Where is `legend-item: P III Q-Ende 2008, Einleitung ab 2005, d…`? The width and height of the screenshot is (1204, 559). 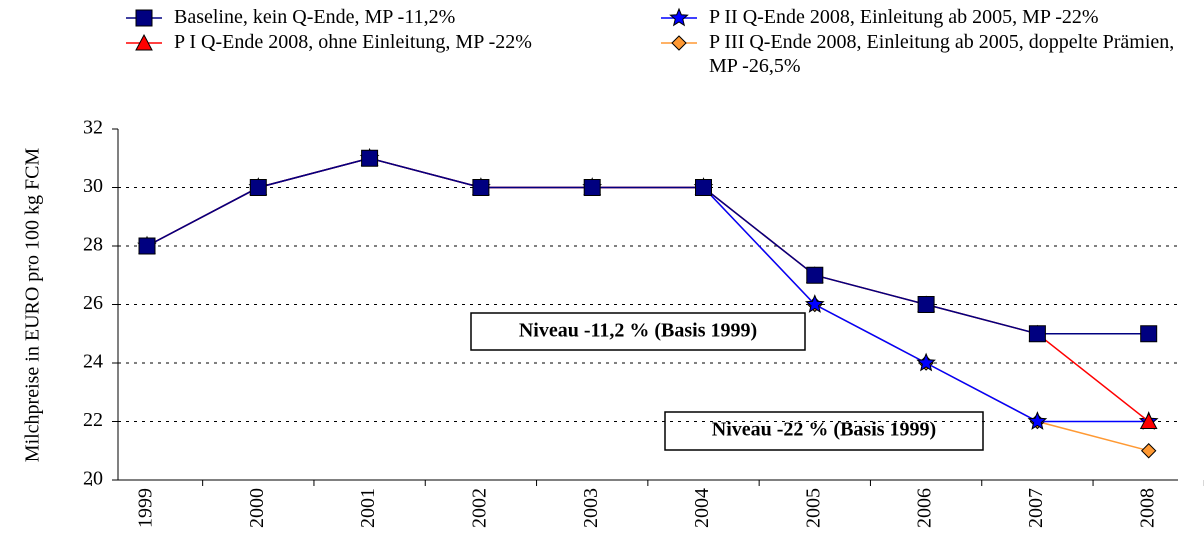 legend-item: P III Q-Ende 2008, Einleitung ab 2005, d… is located at coordinates (918, 54).